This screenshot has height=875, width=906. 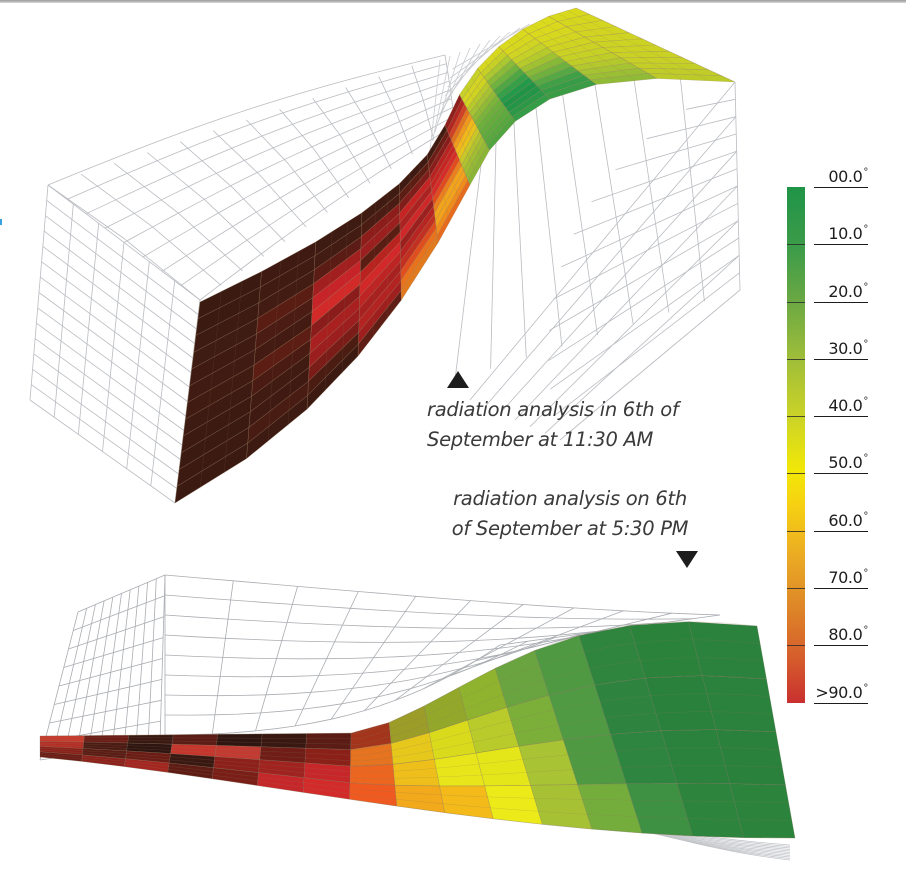 I want to click on legend-tick-label: 60.0°, so click(x=848, y=520).